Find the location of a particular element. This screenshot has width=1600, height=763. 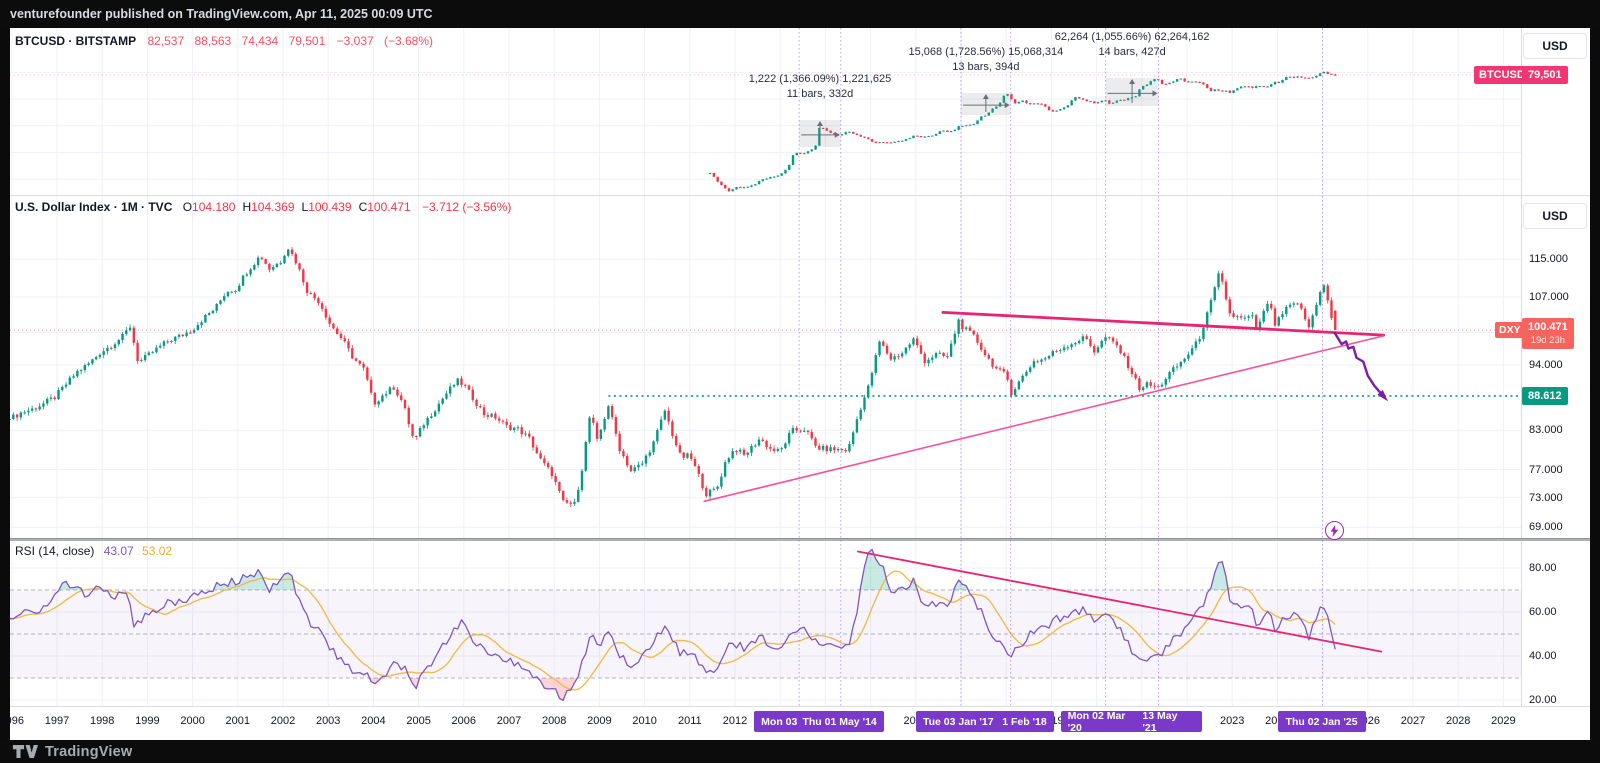

rsi-legend: RSI (14, close) 43.07 53.02 is located at coordinates (93, 551).